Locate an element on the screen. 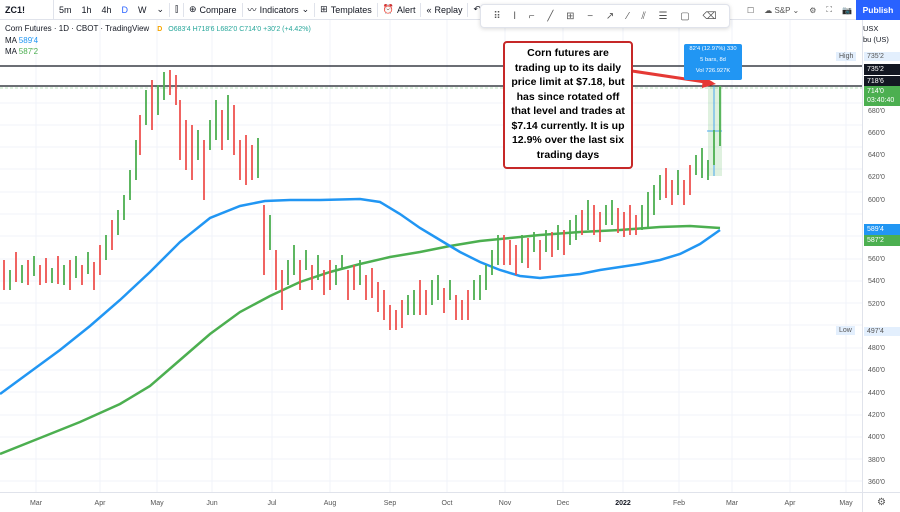 The image size is (900, 512). ma2-value: 587'2 is located at coordinates (28, 51).